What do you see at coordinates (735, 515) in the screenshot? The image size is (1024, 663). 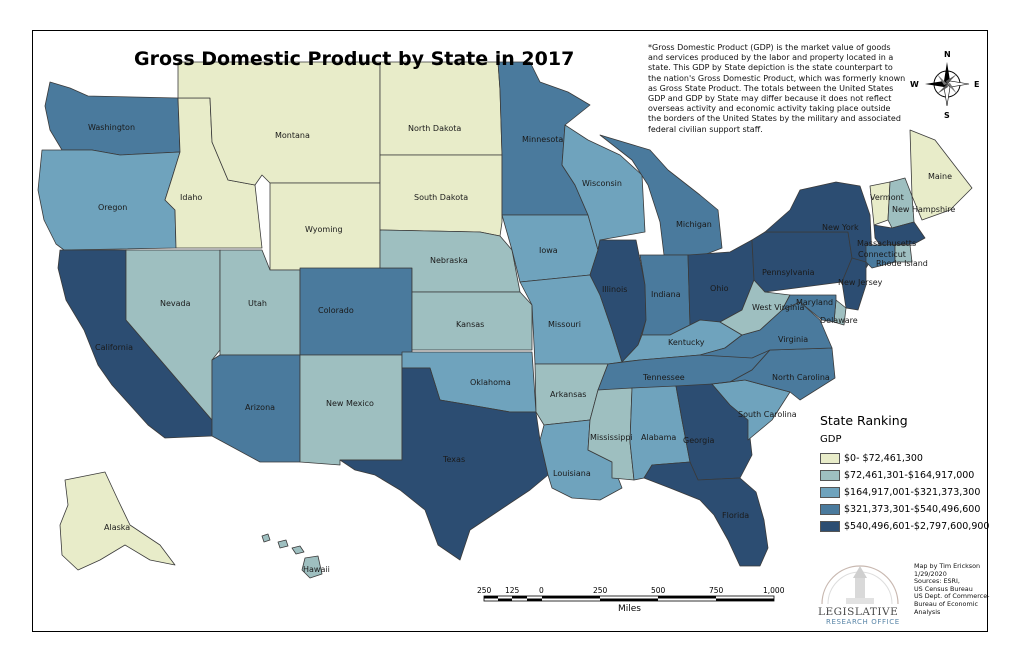 I see `state-label-florida: Florida` at bounding box center [735, 515].